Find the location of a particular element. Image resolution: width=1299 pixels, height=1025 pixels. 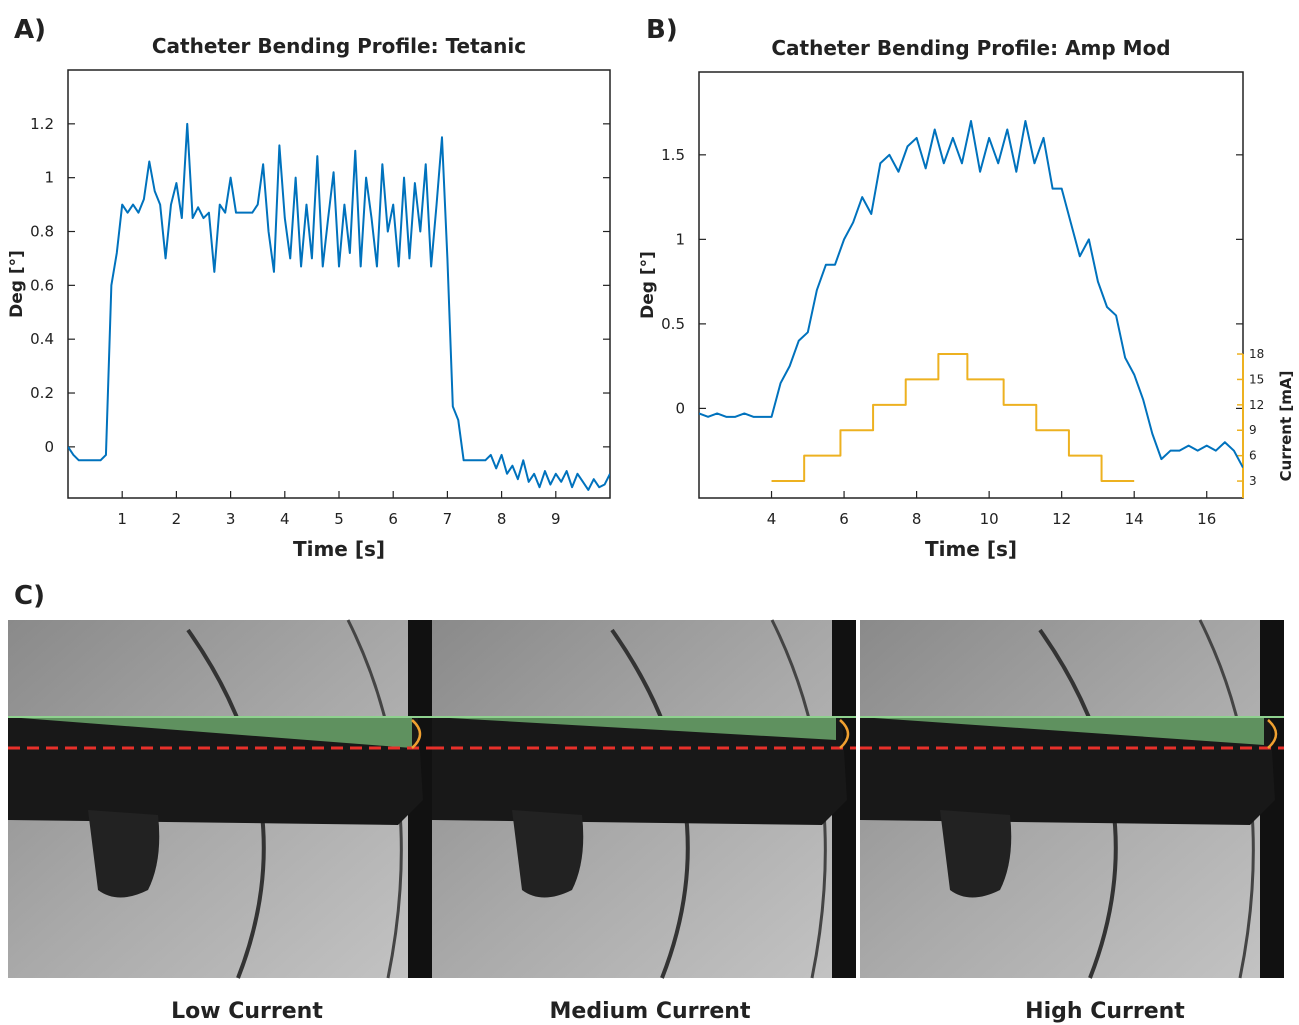

chart-title: Catheter Bending Profile: Amp Mod is located at coordinates (970, 48).